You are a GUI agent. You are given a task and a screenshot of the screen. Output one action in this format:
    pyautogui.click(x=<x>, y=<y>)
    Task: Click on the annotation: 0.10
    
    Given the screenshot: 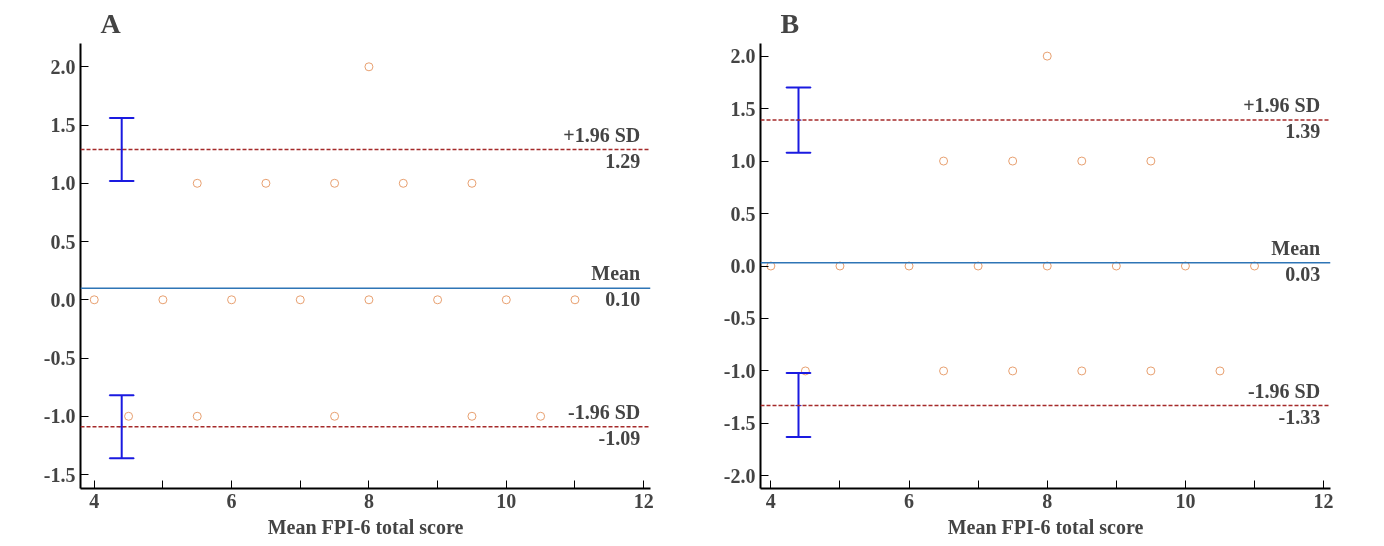 What is the action you would take?
    pyautogui.click(x=623, y=299)
    